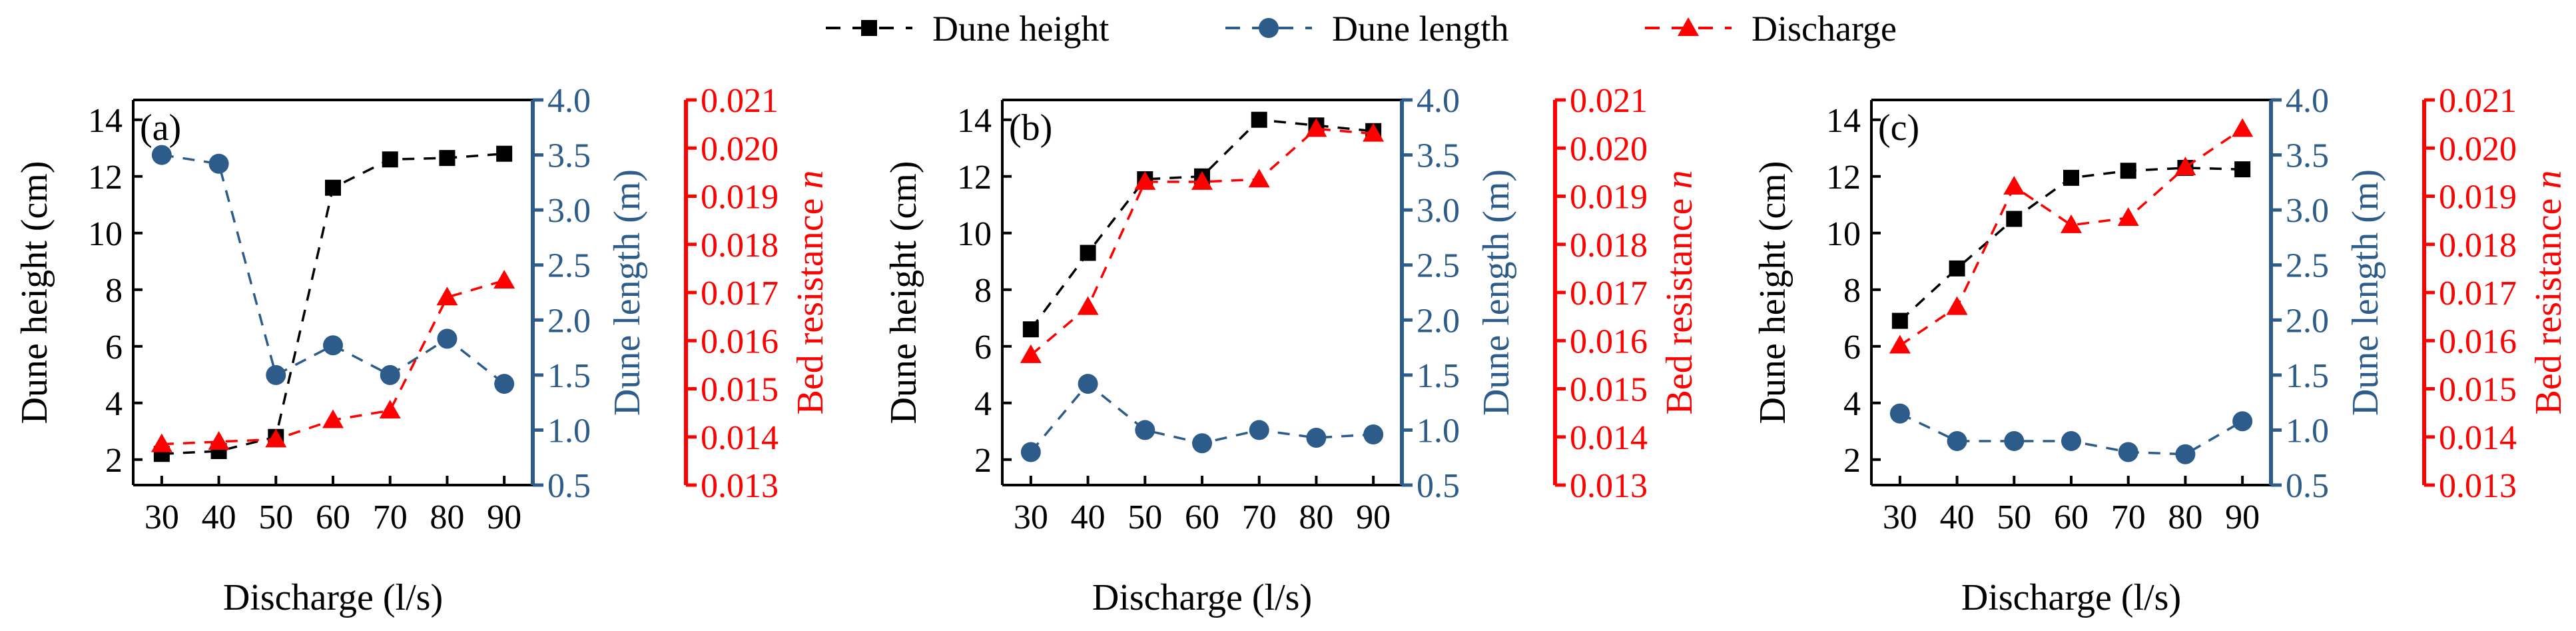  I want to click on y1-tick-label: 10, so click(974, 234).